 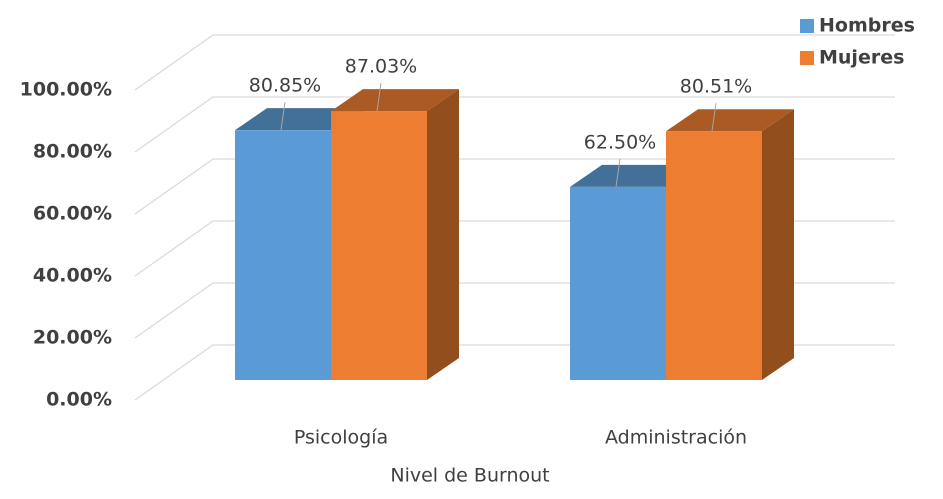 What do you see at coordinates (72, 338) in the screenshot?
I see `y-tick-label: 20.00%` at bounding box center [72, 338].